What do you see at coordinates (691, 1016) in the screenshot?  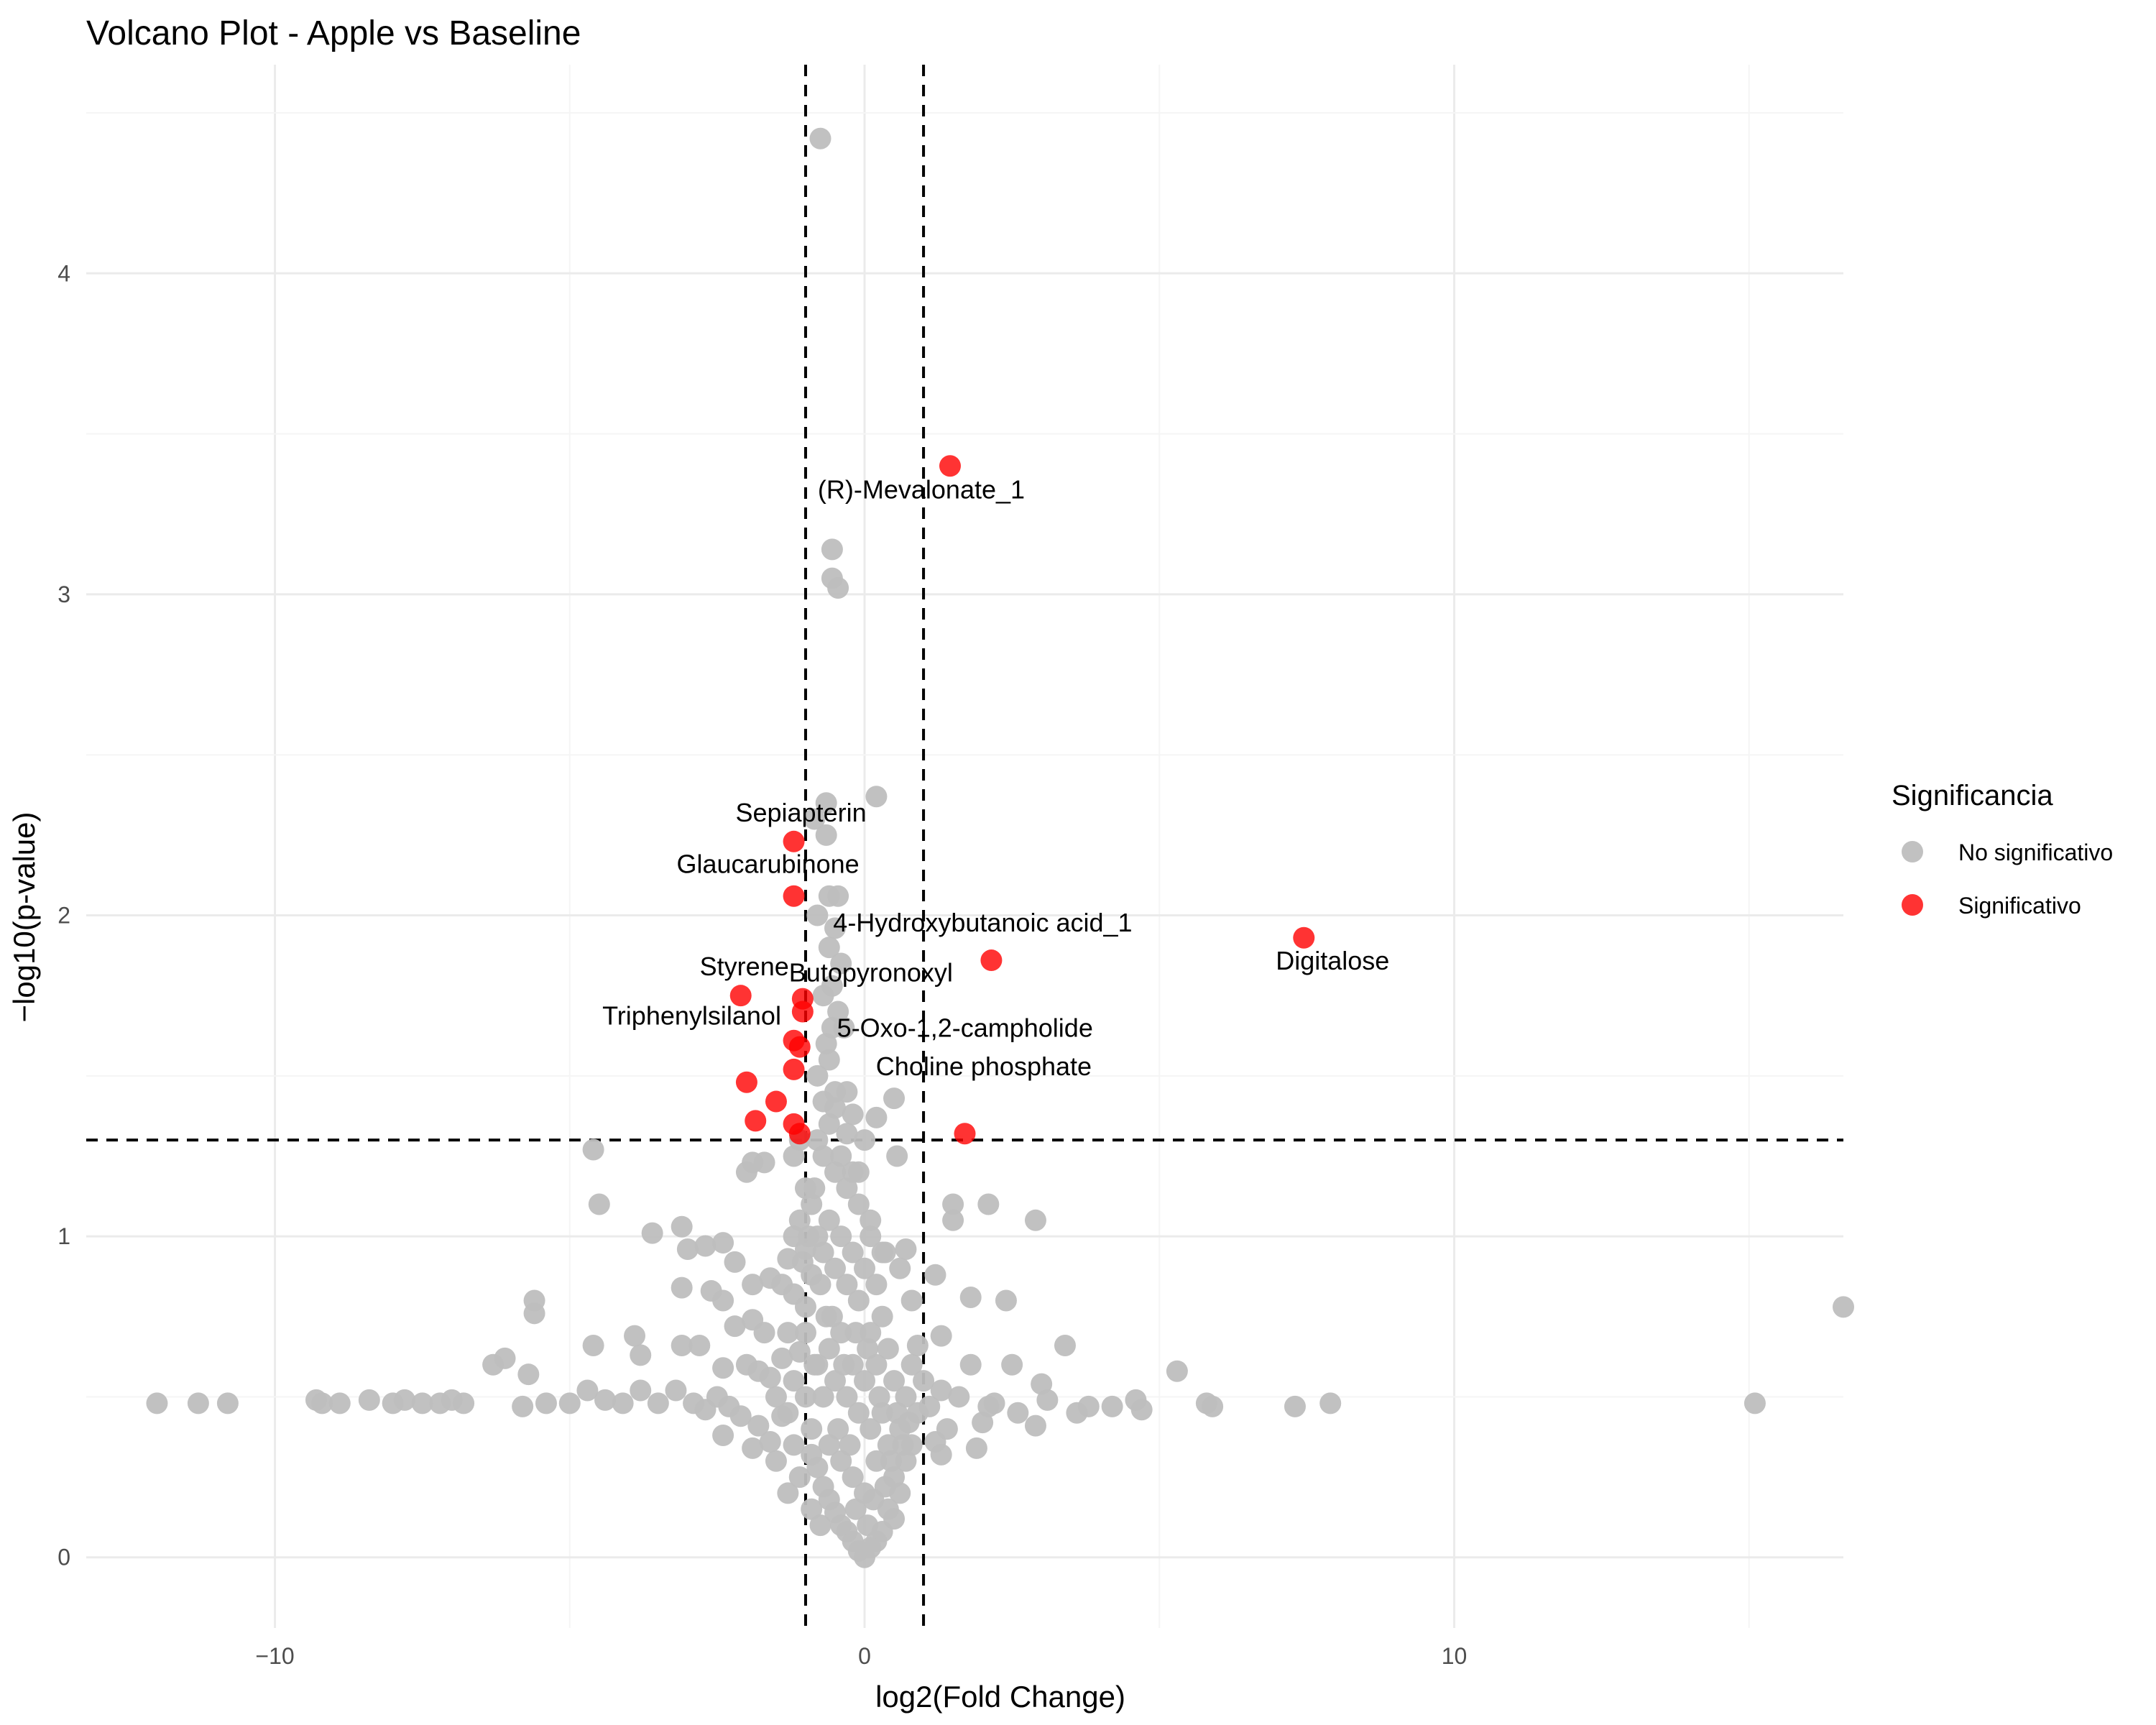 I see `point-label: Triphenylsilanol` at bounding box center [691, 1016].